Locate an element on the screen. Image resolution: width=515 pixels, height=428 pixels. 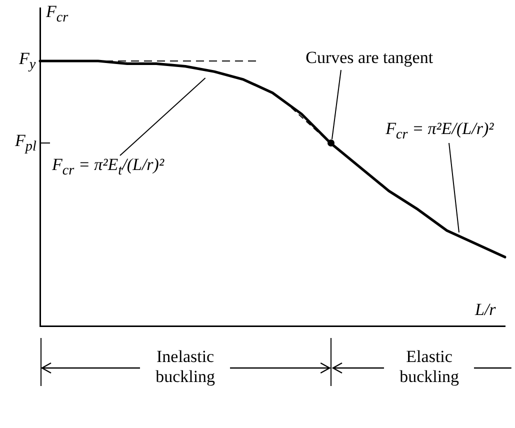
annotation: F$_{cr}$ = π²E$_{t}$/(L/r)² is located at coordinates (108, 167).